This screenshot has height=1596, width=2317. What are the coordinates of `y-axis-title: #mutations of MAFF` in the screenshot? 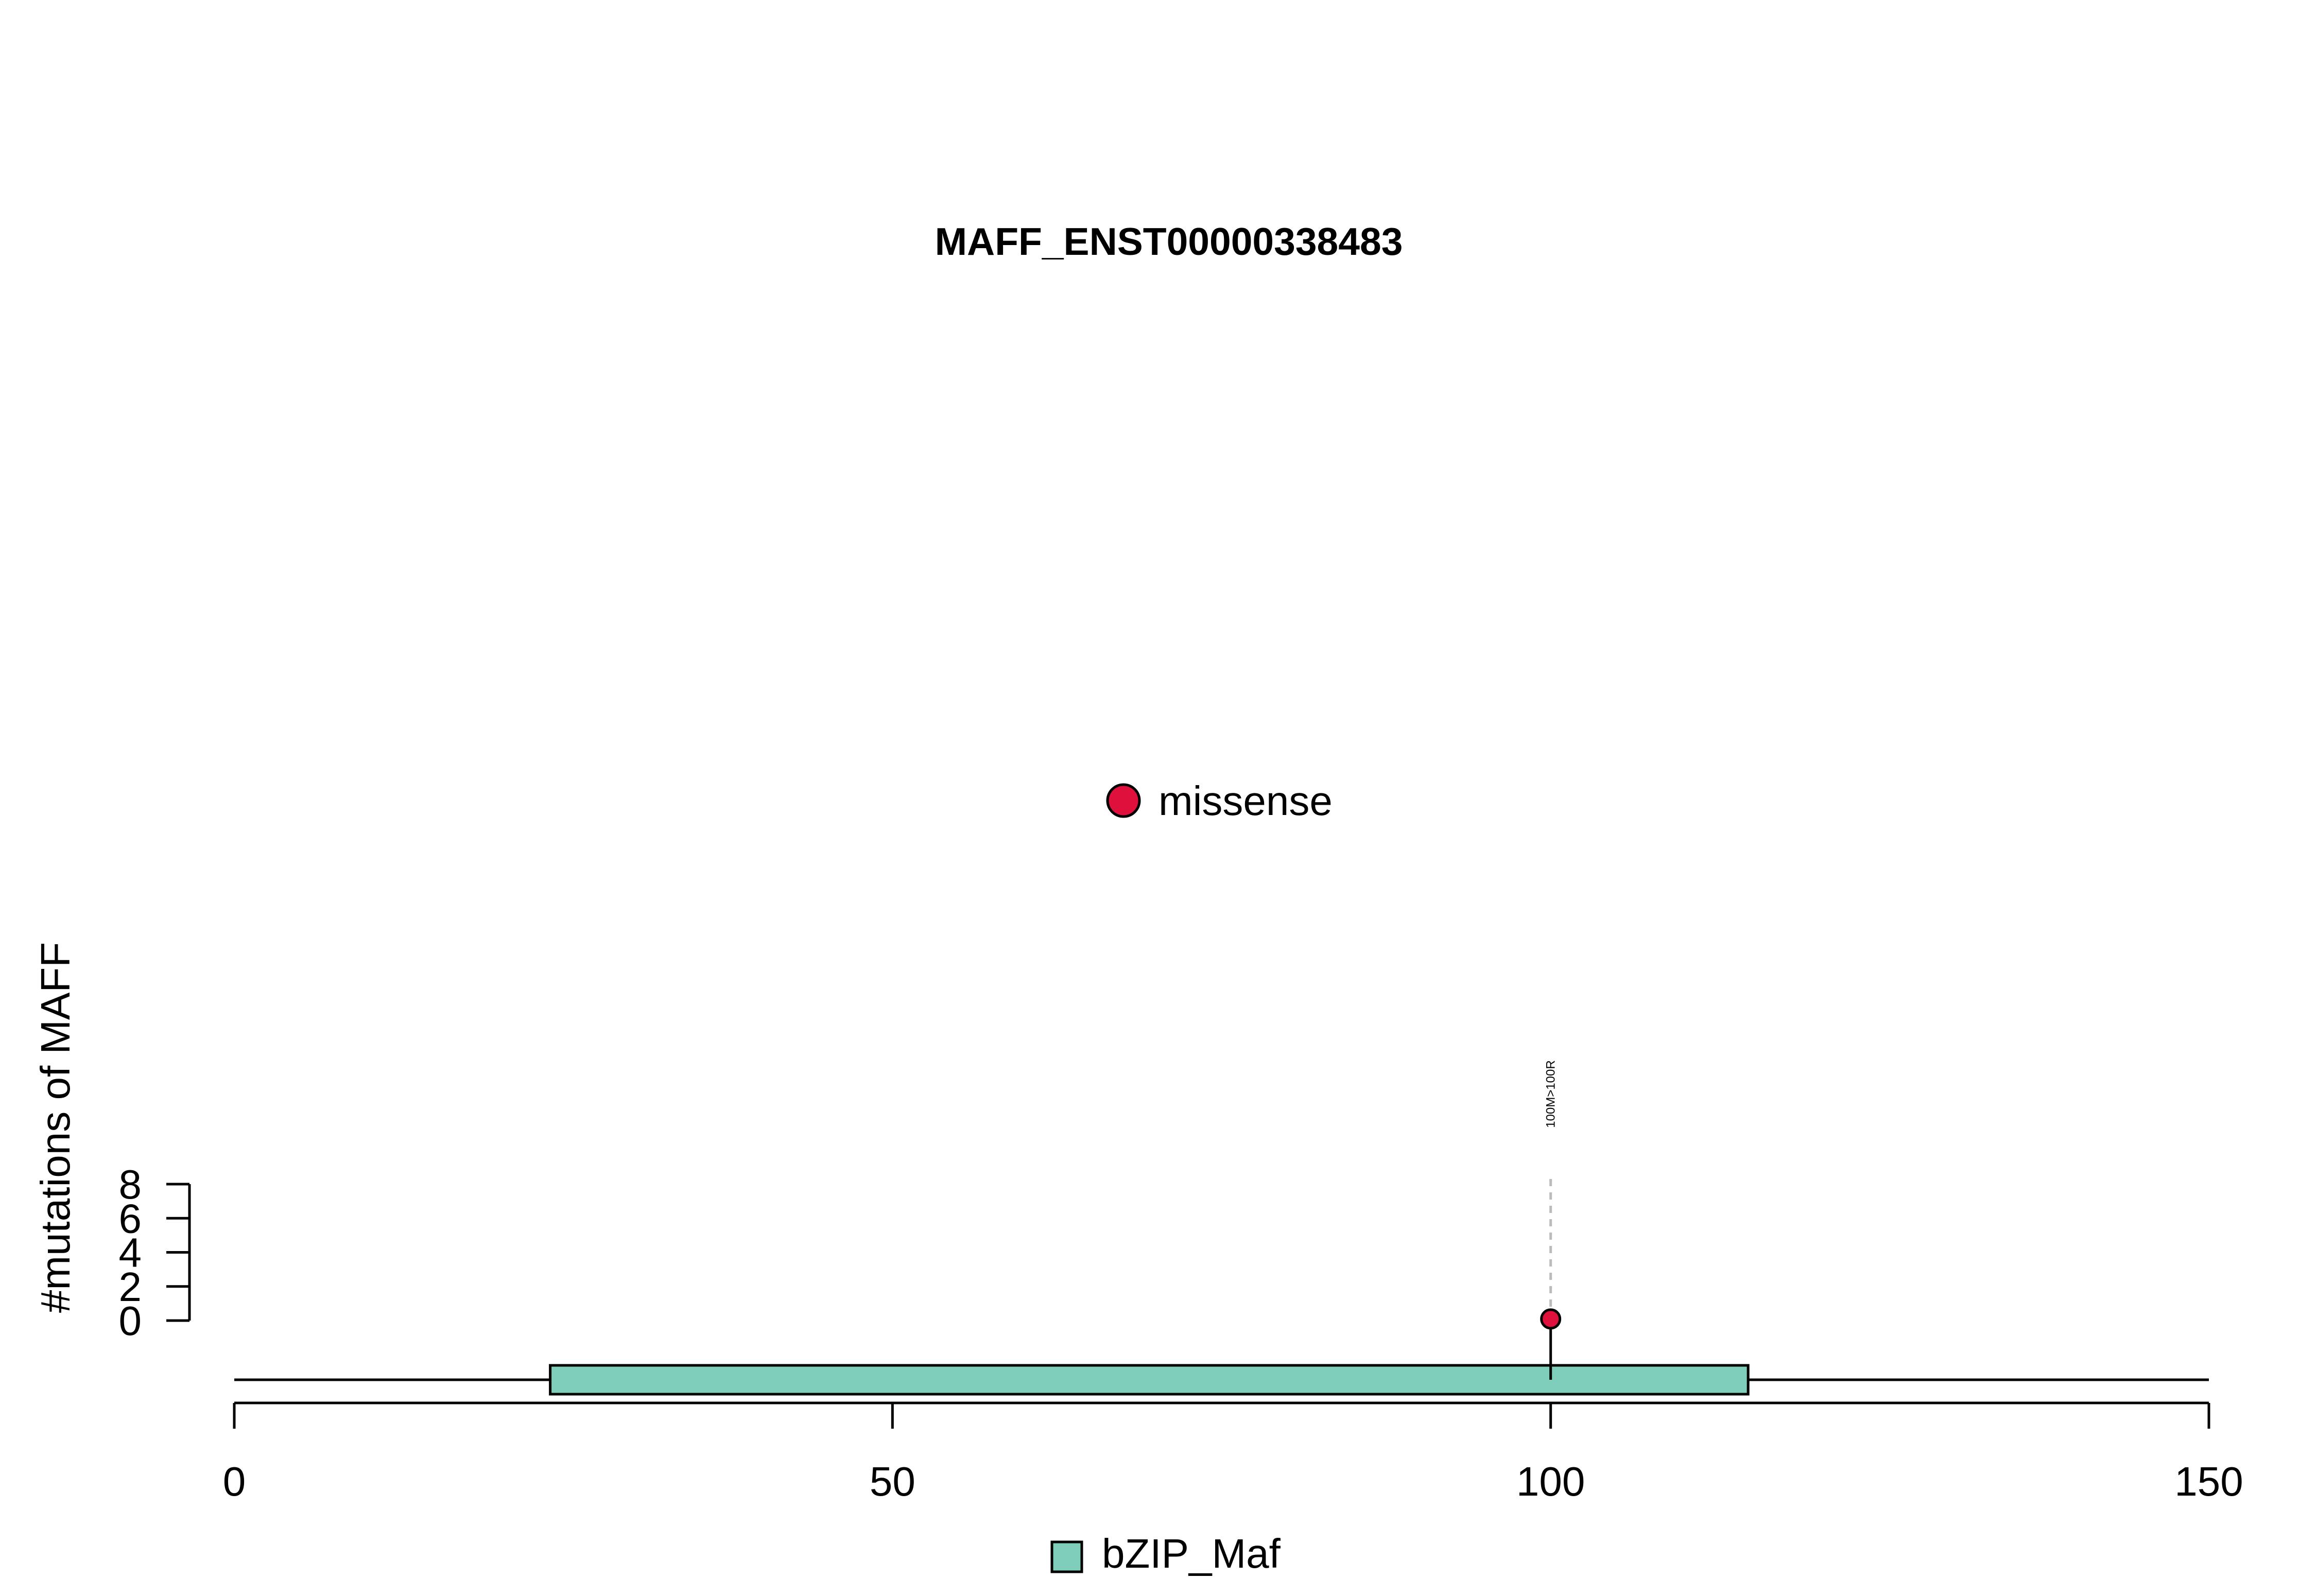 It's located at (55, 1127).